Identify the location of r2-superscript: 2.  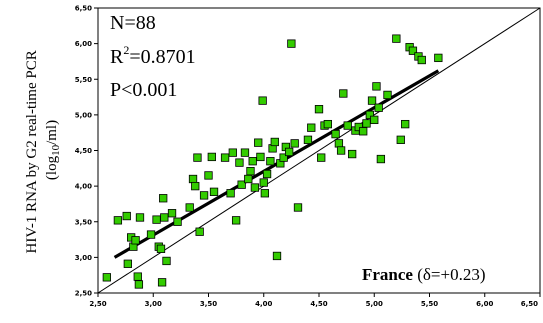
(126, 50).